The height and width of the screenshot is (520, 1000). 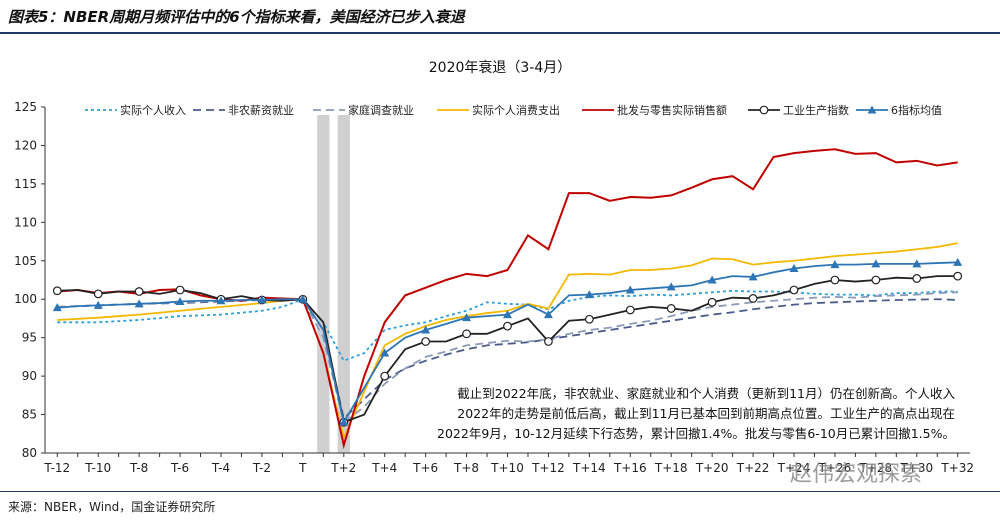 What do you see at coordinates (153, 110) in the screenshot?
I see `legend-label-0: 实际个人收入` at bounding box center [153, 110].